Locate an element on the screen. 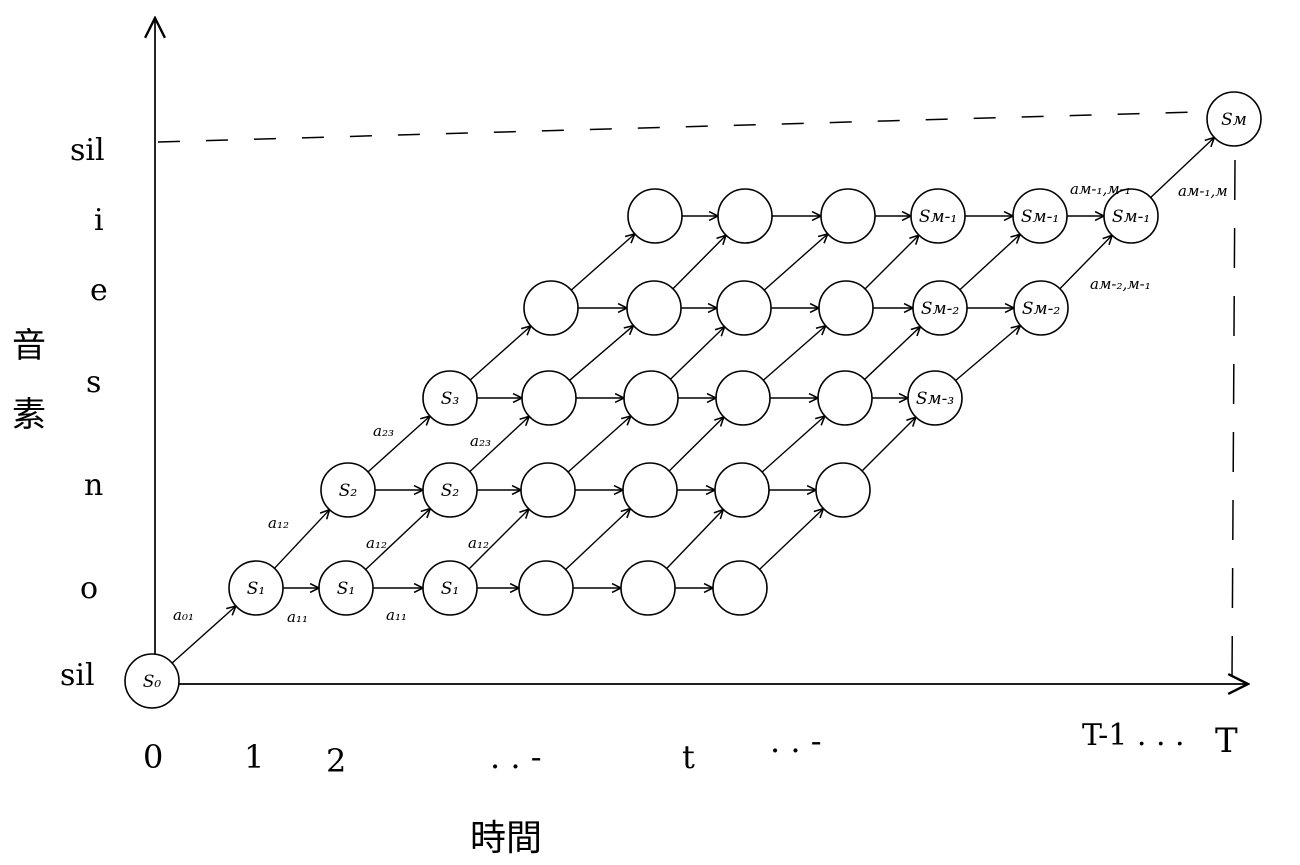 The image size is (1300, 865). state-node-label: S₃ is located at coordinates (450, 399).